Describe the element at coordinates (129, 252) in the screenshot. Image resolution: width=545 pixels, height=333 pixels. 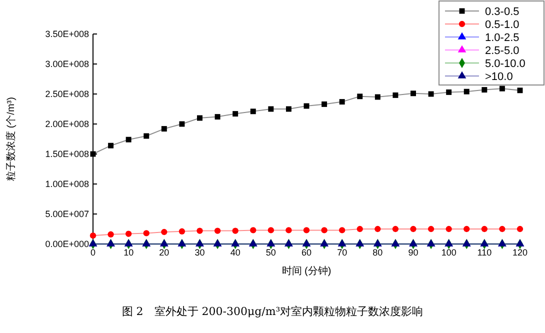
I see `x-tick-label: 10` at that location.